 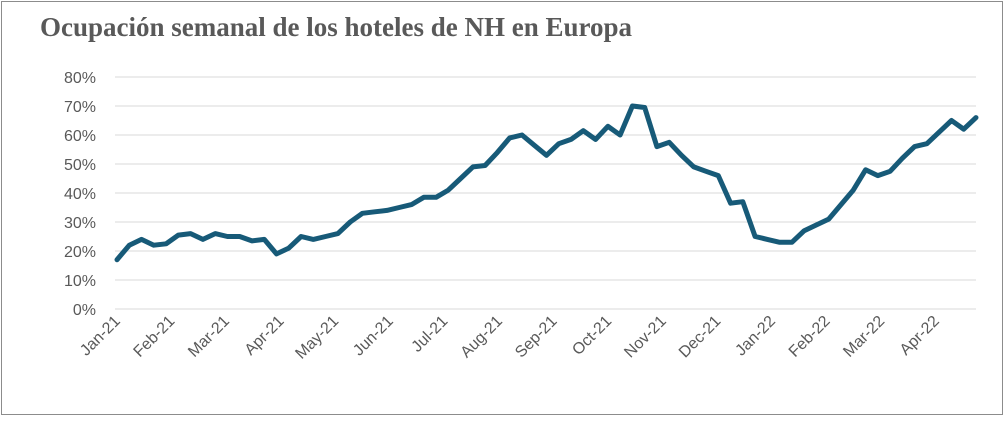 I want to click on x-tick-label: Aug-21, so click(x=482, y=337).